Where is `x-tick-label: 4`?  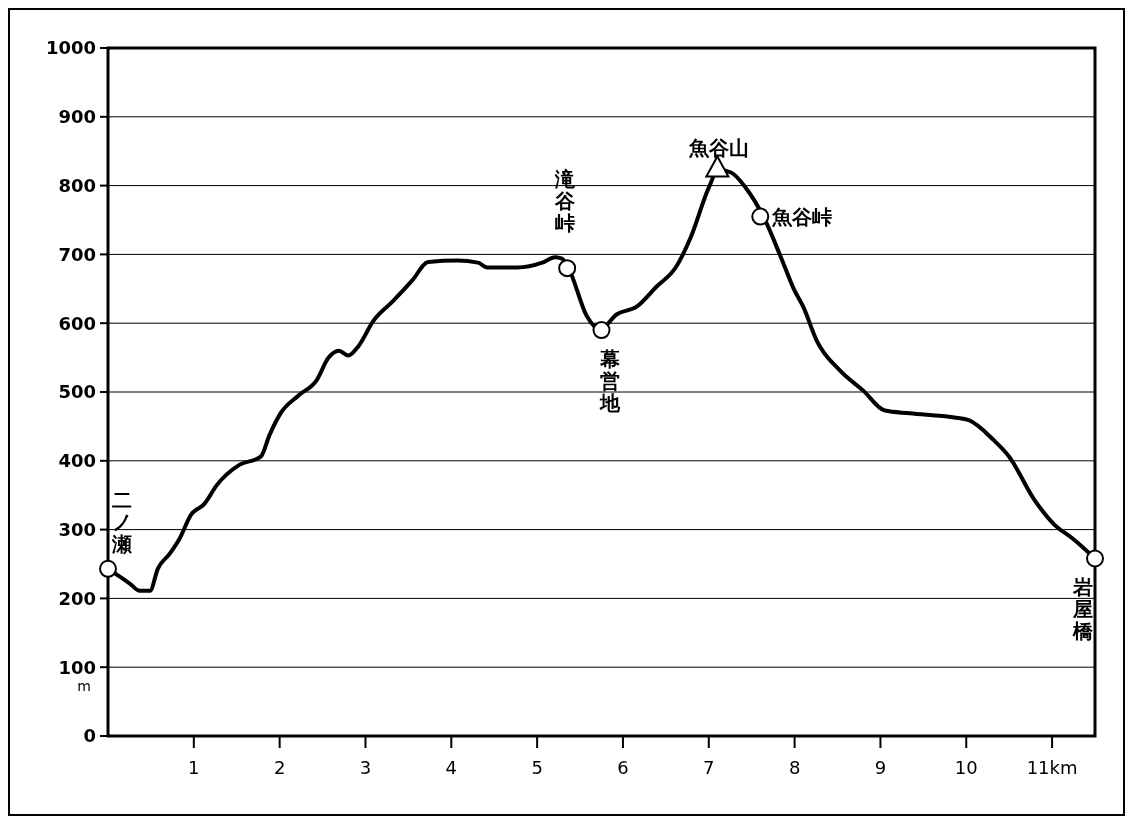
x-tick-label: 4 is located at coordinates (451, 767).